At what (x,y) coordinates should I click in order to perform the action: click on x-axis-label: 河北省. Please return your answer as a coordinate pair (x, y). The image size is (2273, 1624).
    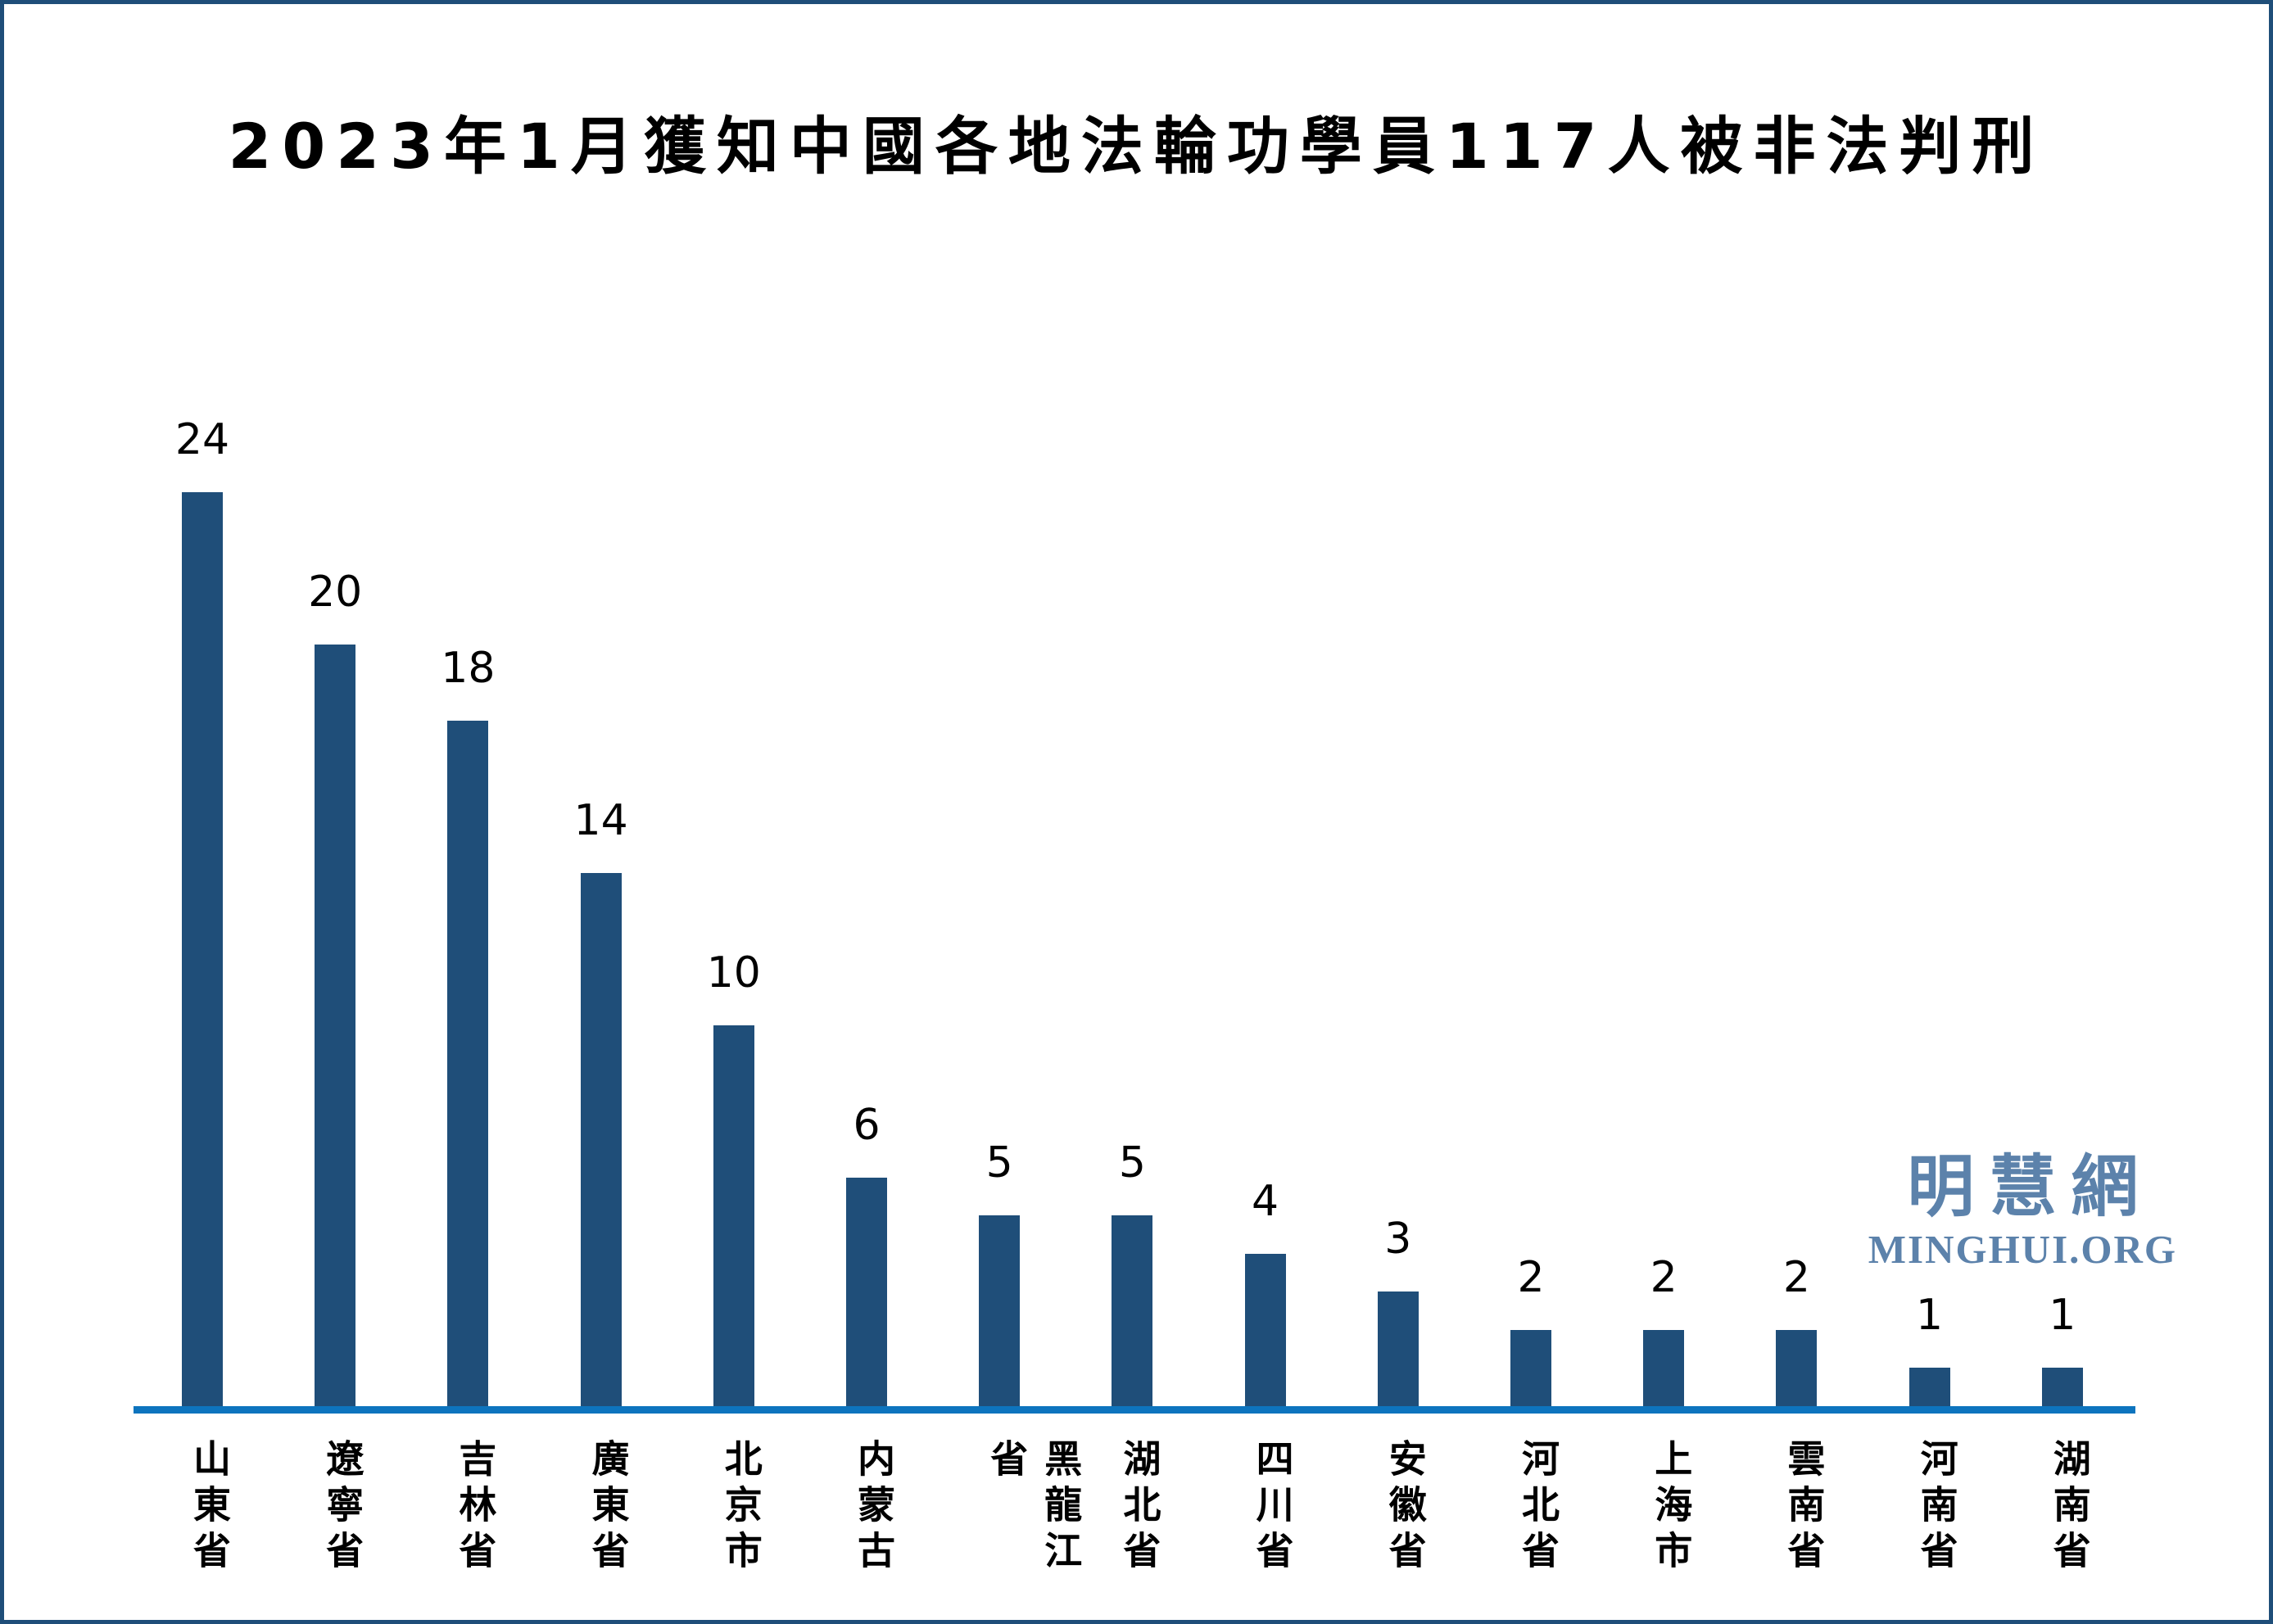
    Looking at the image, I should click on (1538, 1508).